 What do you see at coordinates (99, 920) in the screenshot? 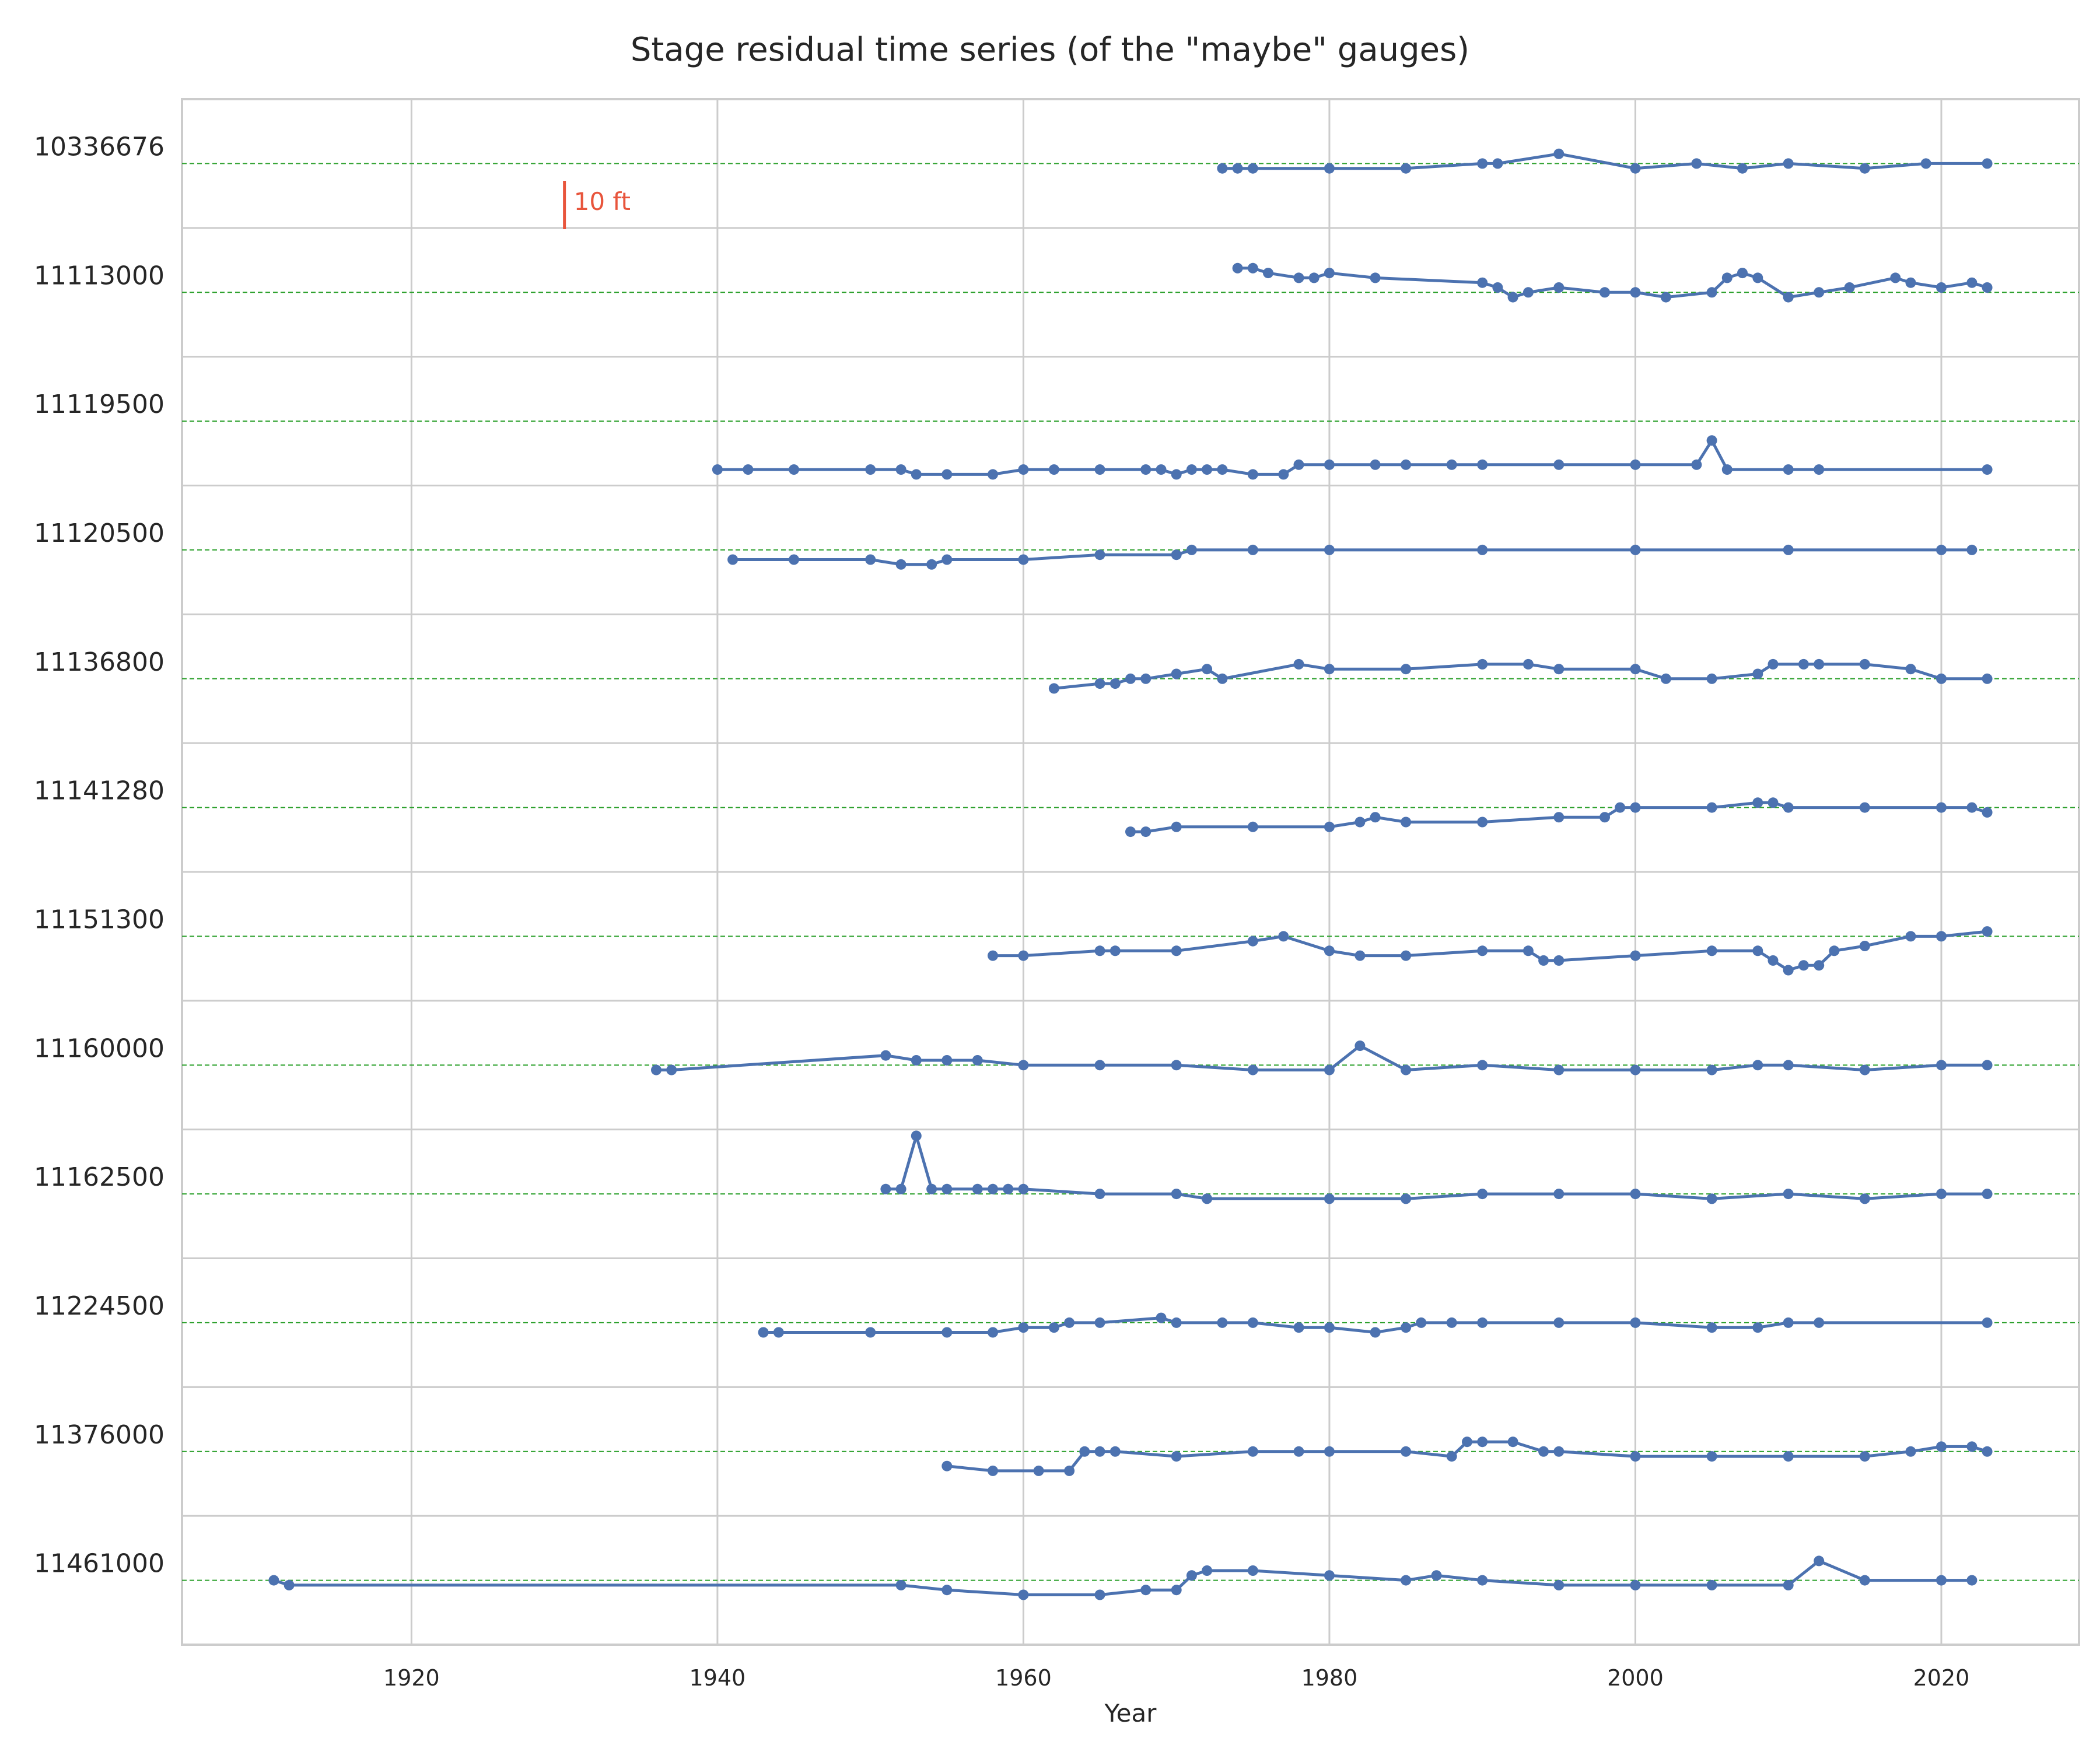
I see `gauge-label: 11151300` at bounding box center [99, 920].